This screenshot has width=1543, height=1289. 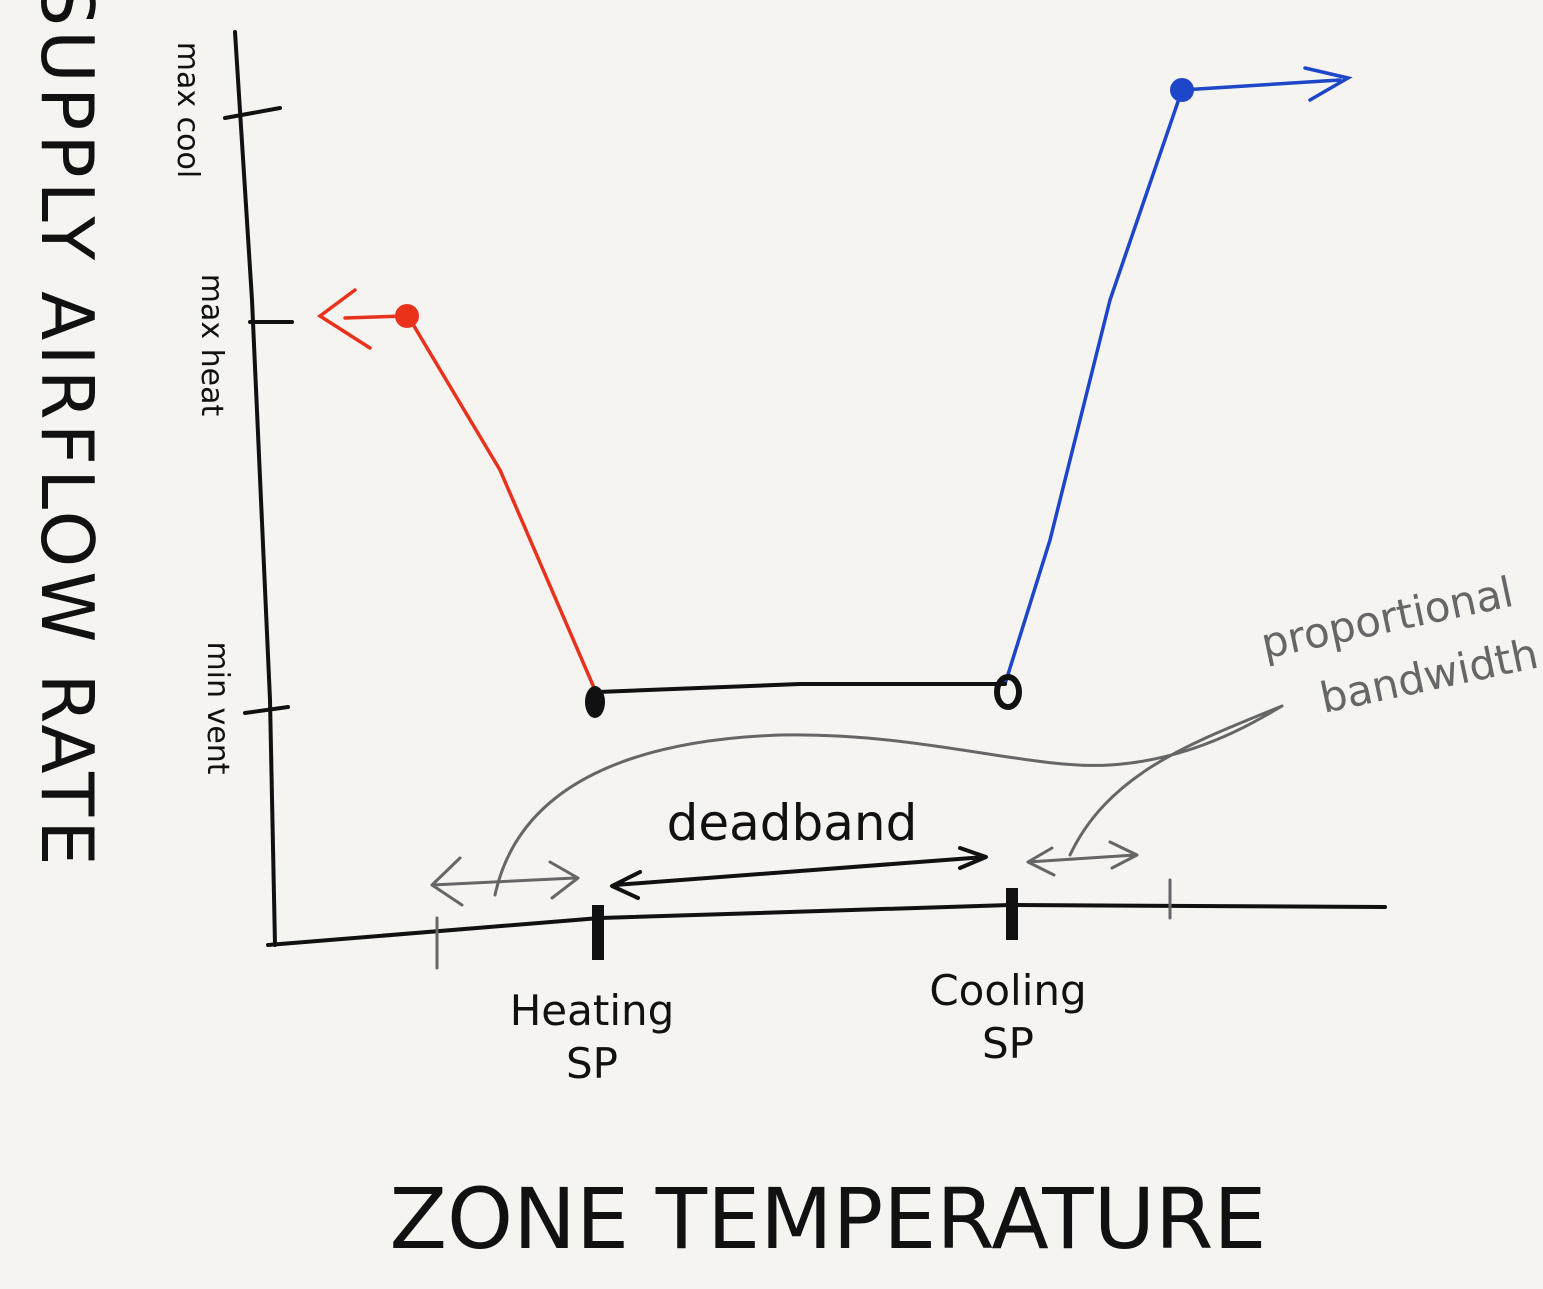 I want to click on cooling-arrow, so click(x=1266, y=84).